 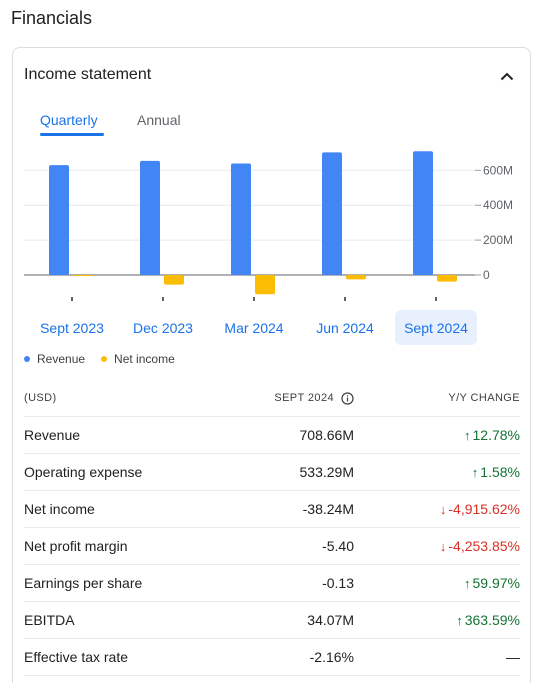 What do you see at coordinates (52, 18) in the screenshot?
I see `page-title: Financials` at bounding box center [52, 18].